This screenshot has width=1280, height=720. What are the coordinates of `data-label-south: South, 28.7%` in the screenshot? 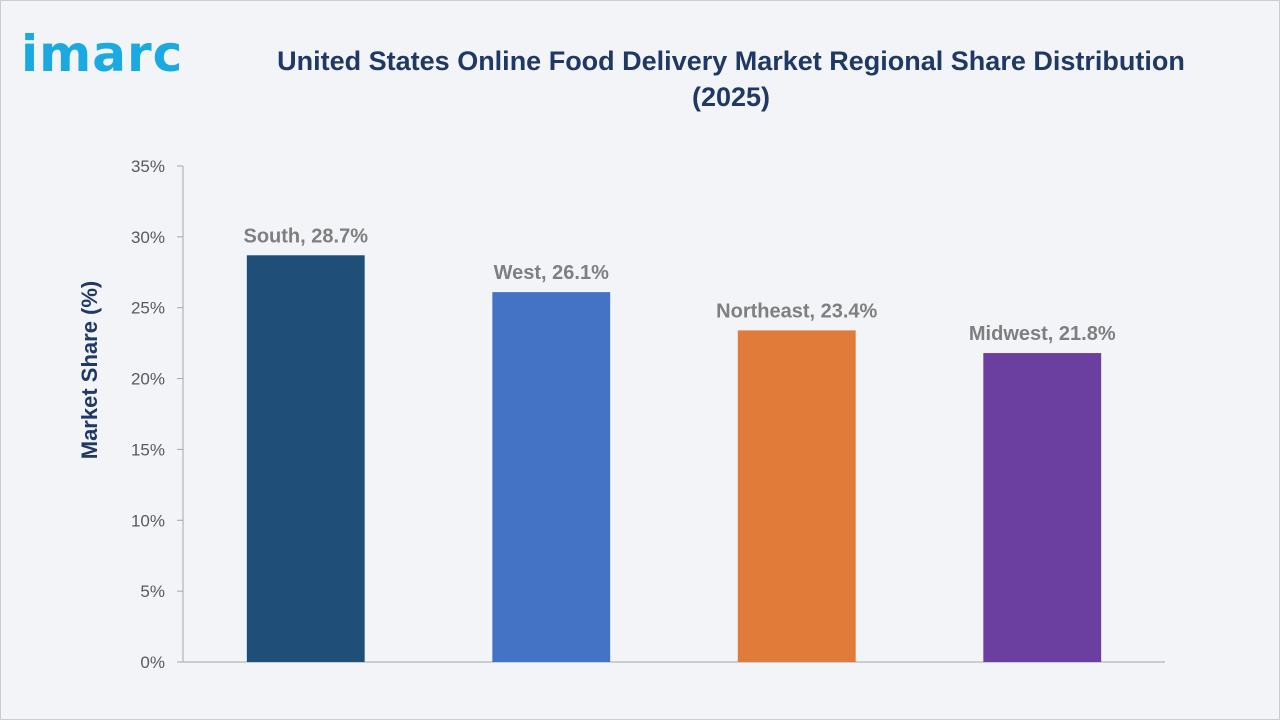 It's located at (306, 236).